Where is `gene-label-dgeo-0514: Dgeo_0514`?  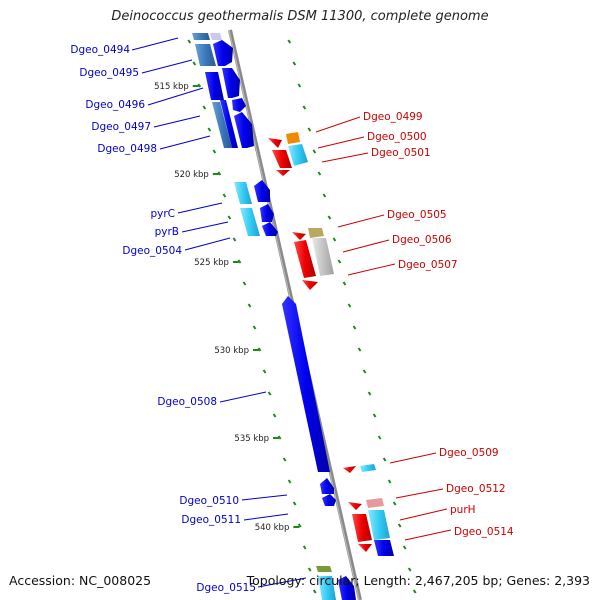
gene-label-dgeo-0514: Dgeo_0514 is located at coordinates (484, 532).